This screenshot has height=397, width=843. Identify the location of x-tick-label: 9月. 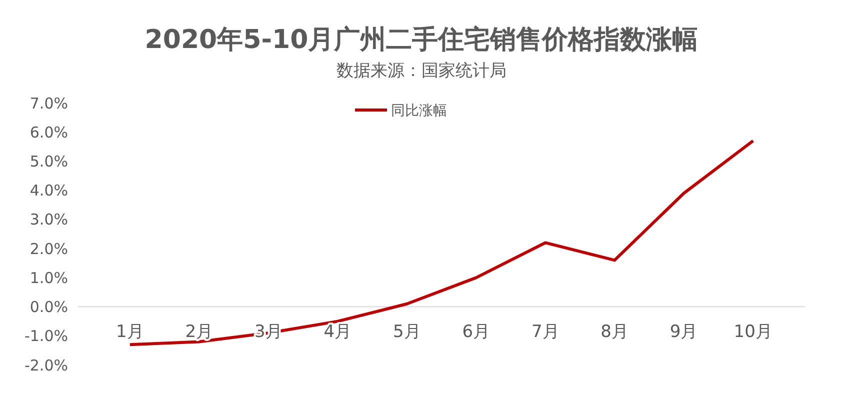
(684, 332).